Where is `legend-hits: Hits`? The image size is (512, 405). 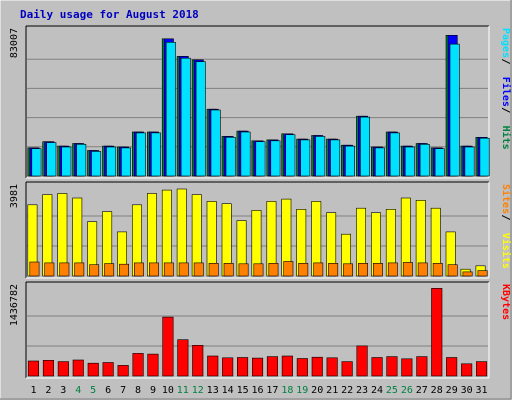
legend-hits: Hits is located at coordinates (506, 138).